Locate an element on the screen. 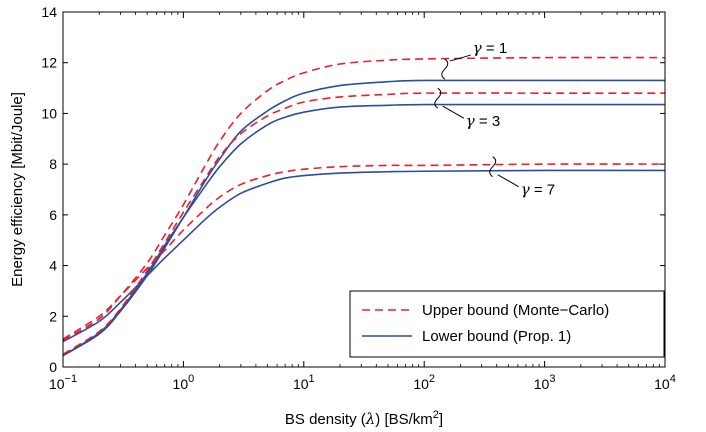 The height and width of the screenshot is (432, 706). y-tick-label: 4 is located at coordinates (53, 266).